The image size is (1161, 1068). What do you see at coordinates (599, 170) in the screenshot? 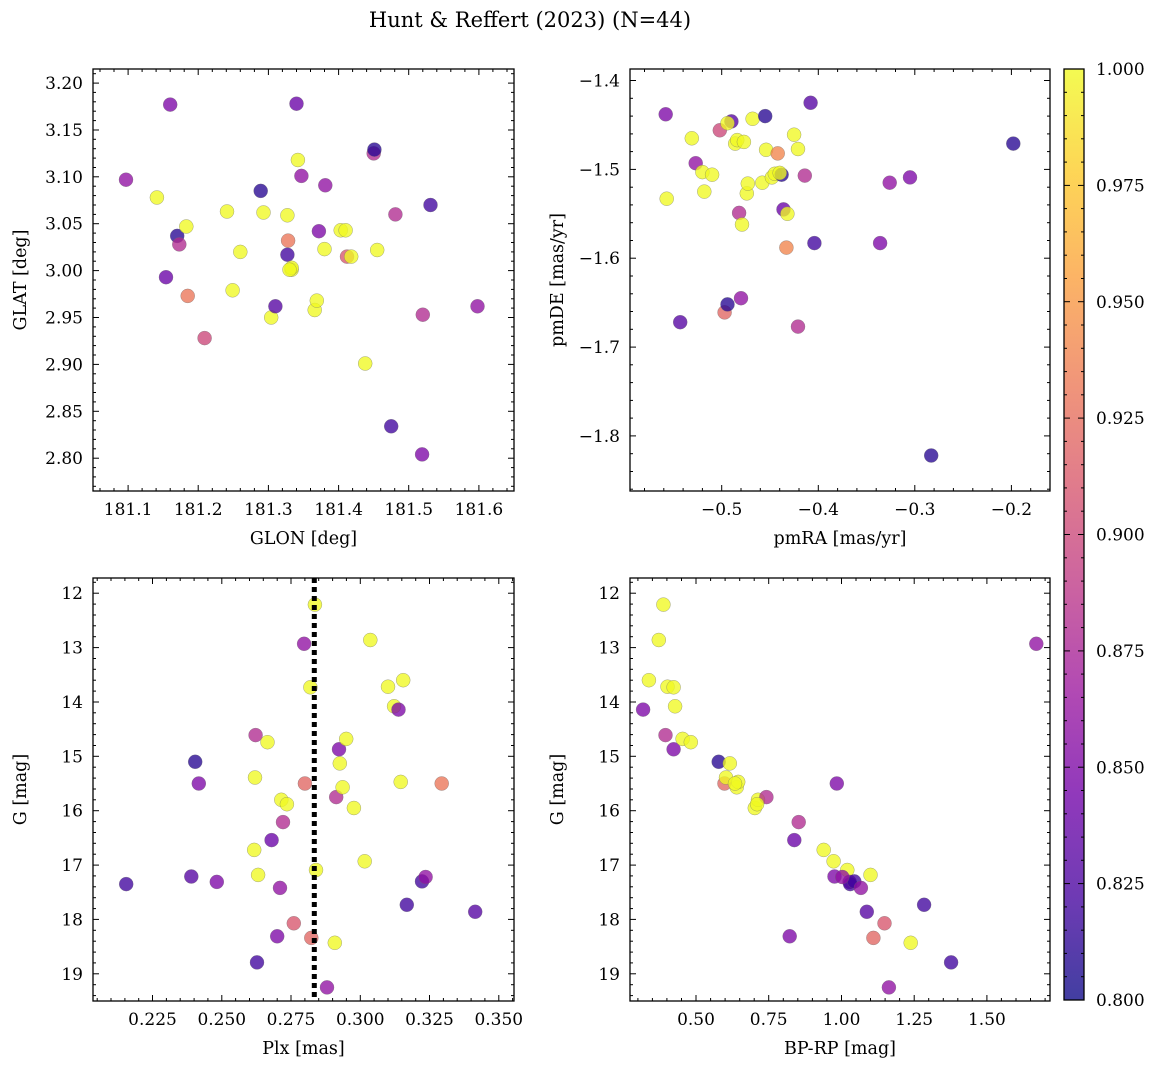
I see `y-tick-label: −1.5` at bounding box center [599, 170].